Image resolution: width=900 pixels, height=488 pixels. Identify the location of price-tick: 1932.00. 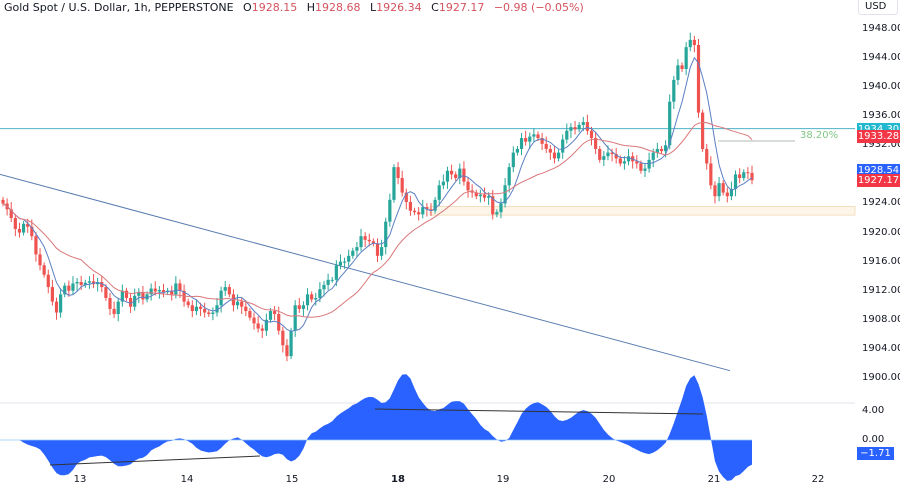
(881, 145).